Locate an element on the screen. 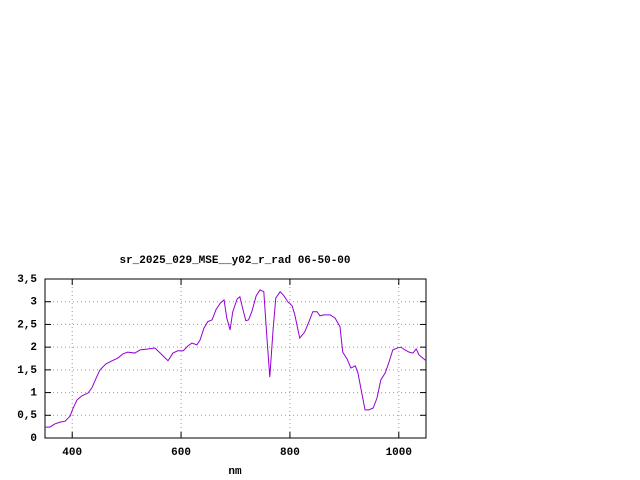 The width and height of the screenshot is (640, 480). x-axis-label: nm is located at coordinates (235, 472).